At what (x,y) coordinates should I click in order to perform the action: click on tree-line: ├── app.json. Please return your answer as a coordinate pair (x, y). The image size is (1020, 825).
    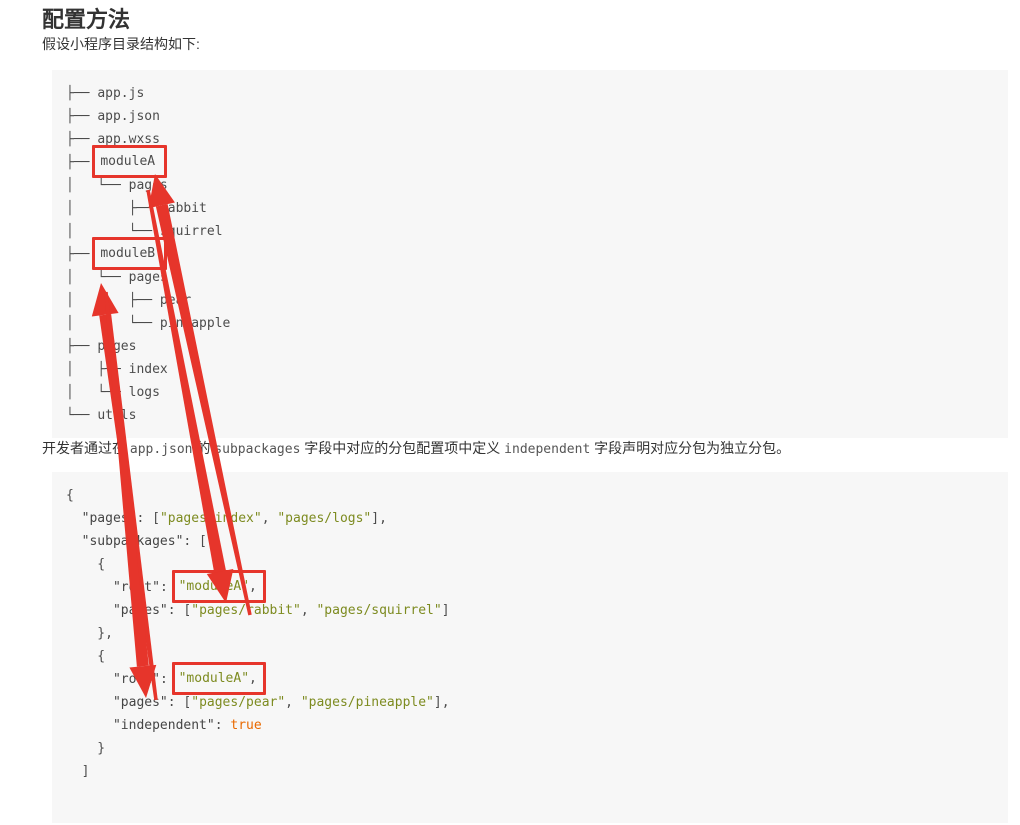
    Looking at the image, I should click on (529, 116).